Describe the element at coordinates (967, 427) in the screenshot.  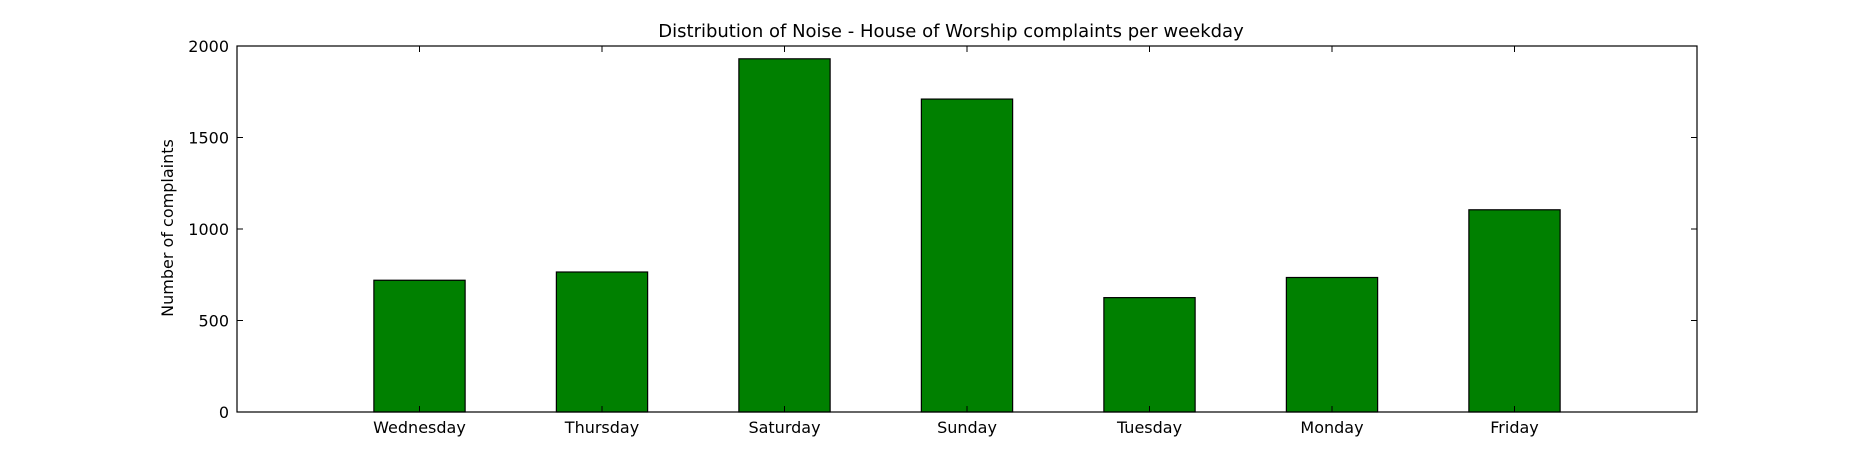
I see `x-tick-label: Sunday` at that location.